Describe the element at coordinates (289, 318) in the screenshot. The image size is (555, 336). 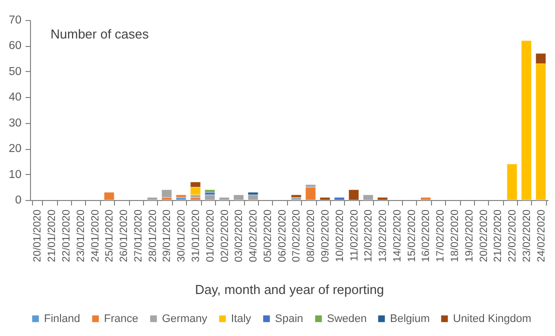
I see `legend-label: Spain` at that location.